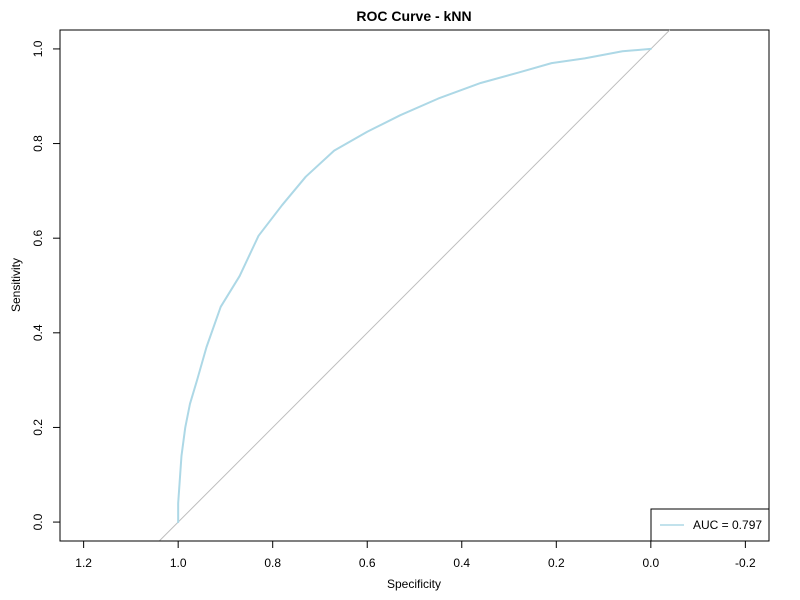 The height and width of the screenshot is (600, 800). I want to click on y-tick-label: 0.8, so click(38, 143).